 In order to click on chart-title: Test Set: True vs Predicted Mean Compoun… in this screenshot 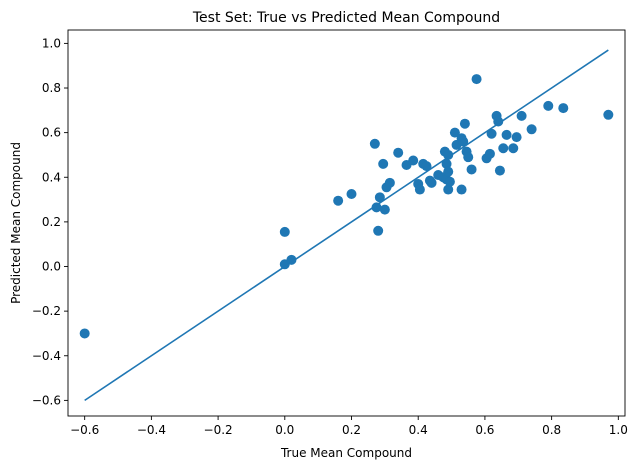, I will do `click(346, 18)`.